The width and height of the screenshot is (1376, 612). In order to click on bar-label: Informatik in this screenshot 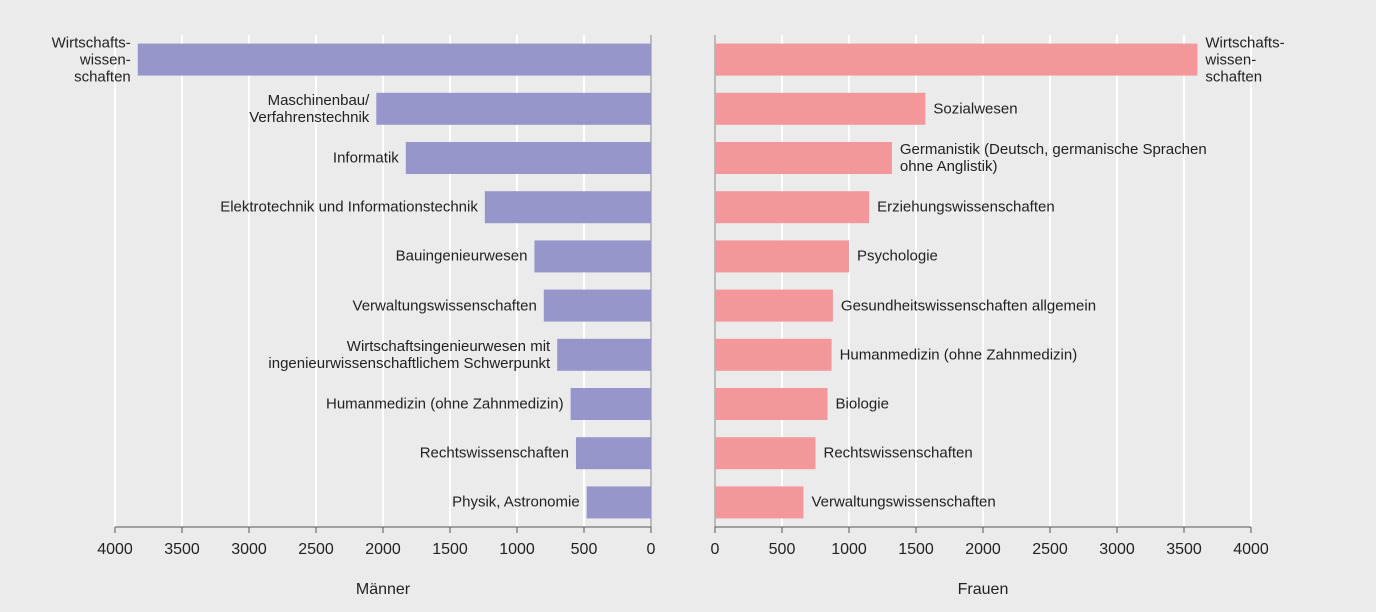, I will do `click(365, 158)`.